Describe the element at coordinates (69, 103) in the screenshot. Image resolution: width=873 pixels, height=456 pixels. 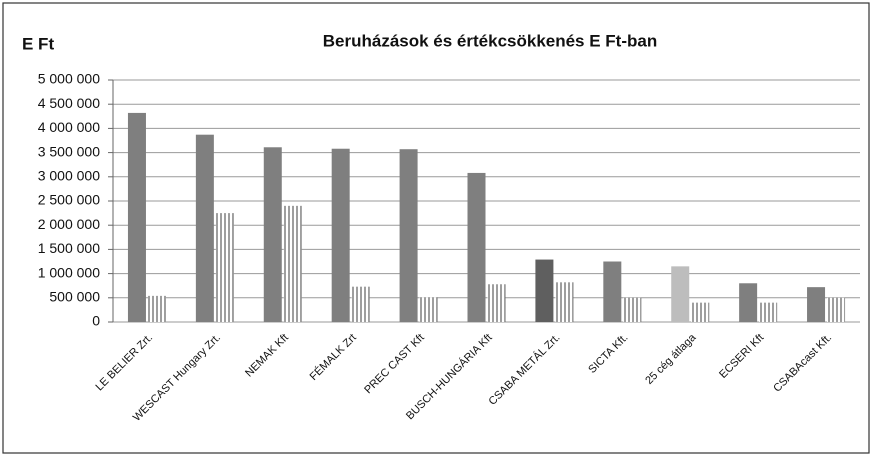
I see `y-tick-label: 4 500 000` at that location.